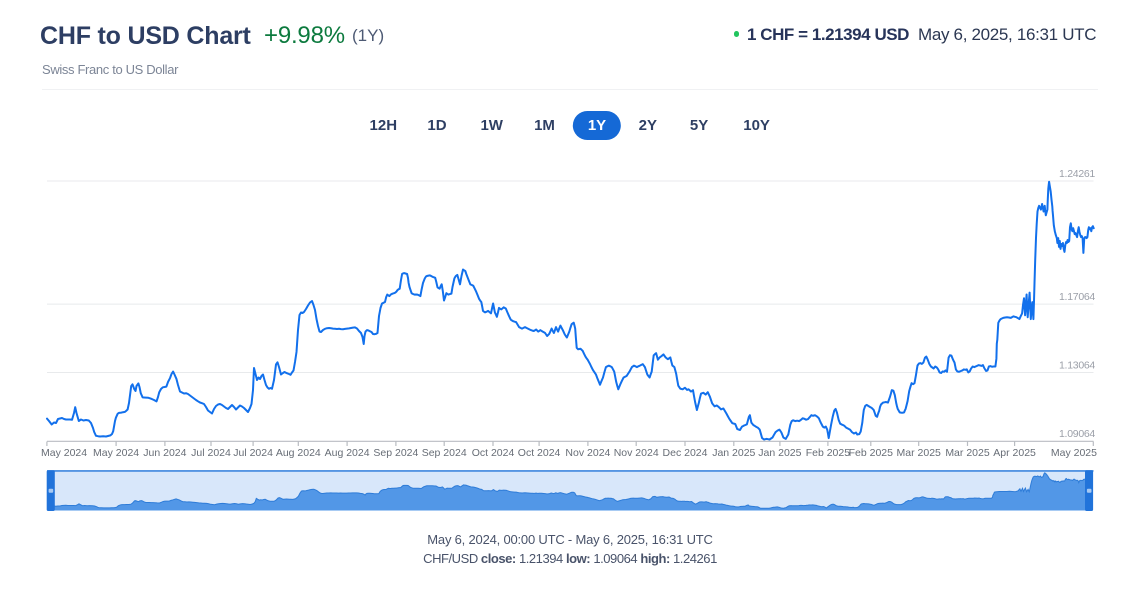 The height and width of the screenshot is (609, 1127). I want to click on svg-text: Jun 2024, so click(164, 453).